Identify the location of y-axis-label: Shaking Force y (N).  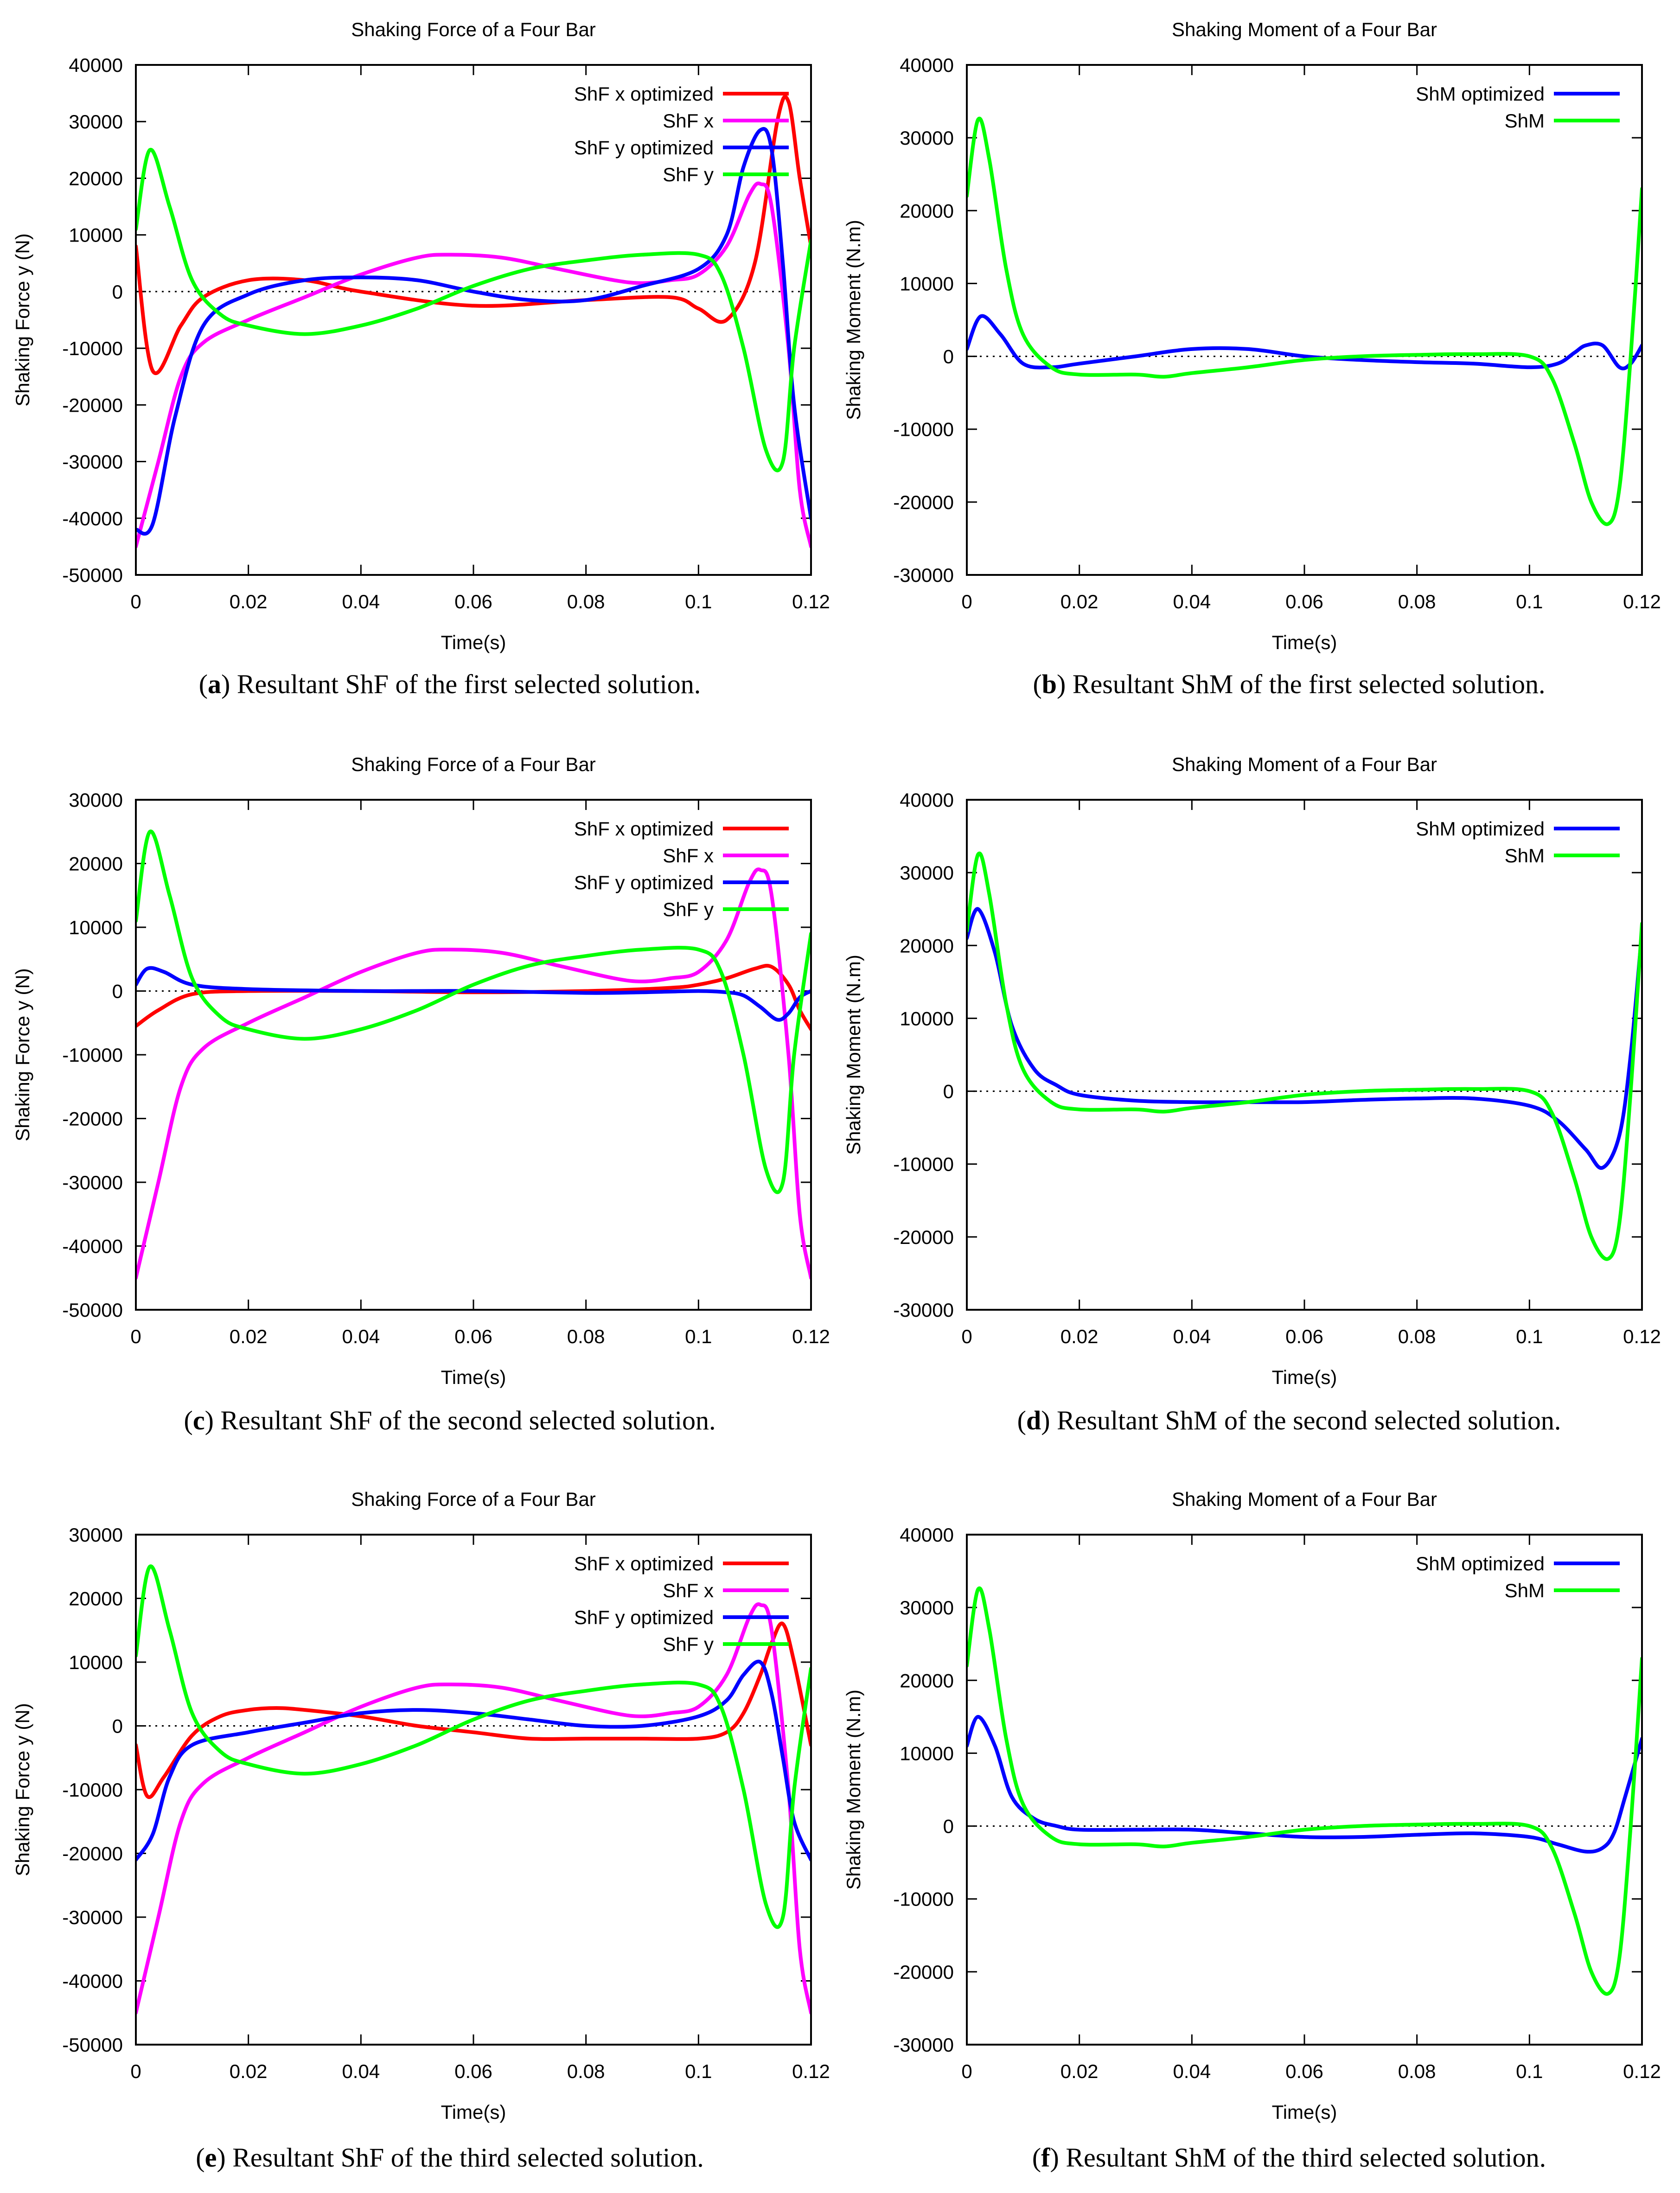
(22, 319).